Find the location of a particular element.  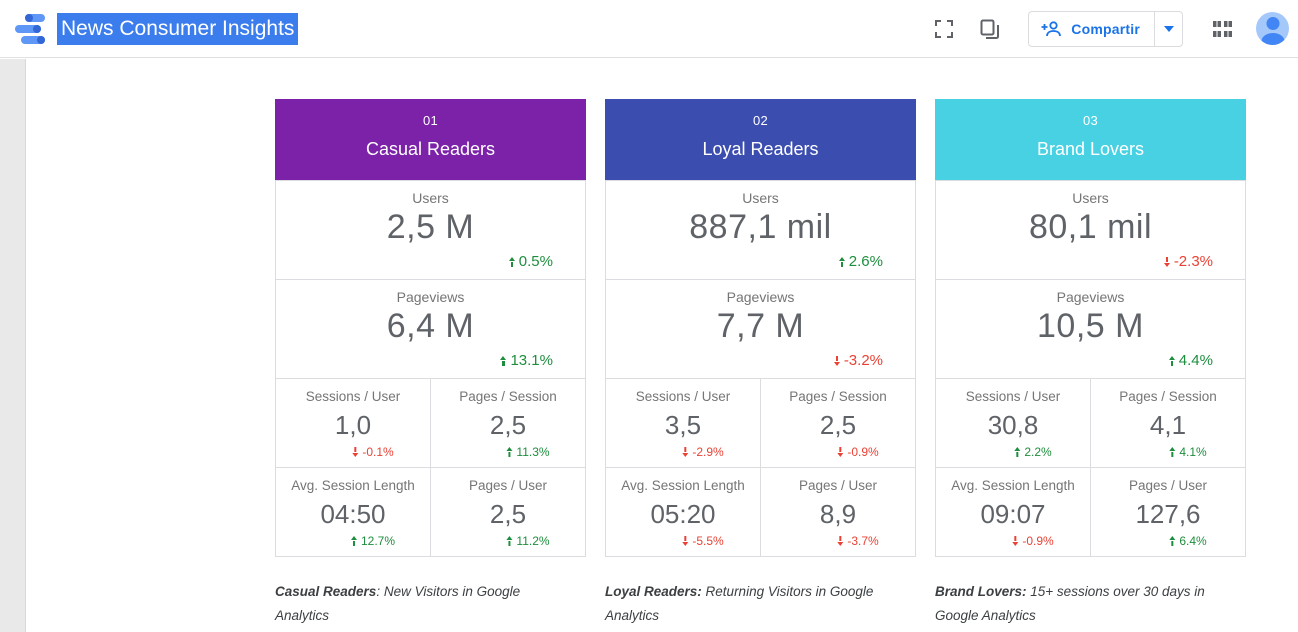

segment-header: 01 Casual Readers is located at coordinates (430, 140).